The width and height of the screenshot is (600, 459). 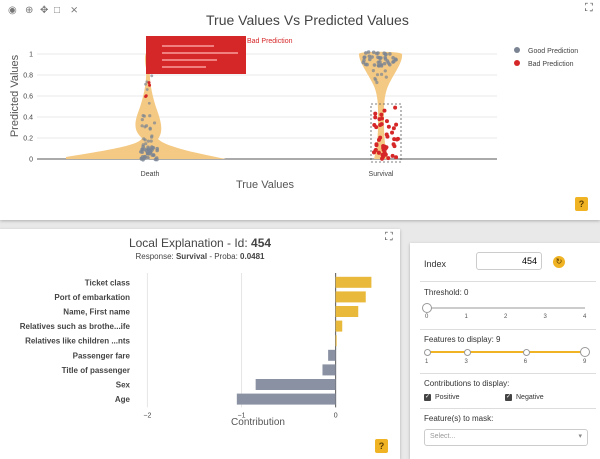 I want to click on threshold-slider-track, so click(x=506, y=308).